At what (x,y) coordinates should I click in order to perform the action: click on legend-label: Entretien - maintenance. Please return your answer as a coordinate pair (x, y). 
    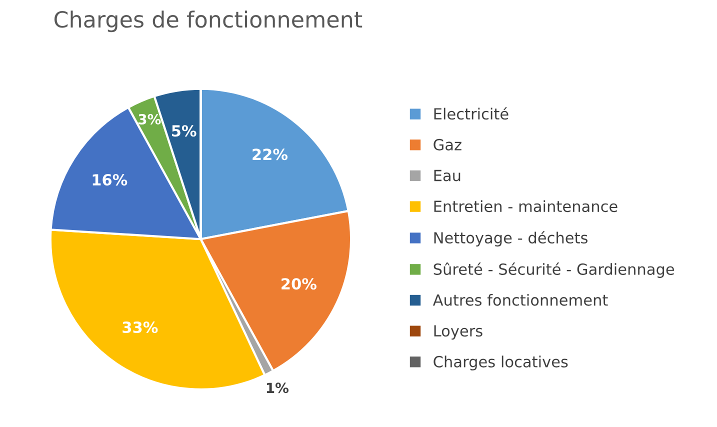
    Looking at the image, I should click on (526, 206).